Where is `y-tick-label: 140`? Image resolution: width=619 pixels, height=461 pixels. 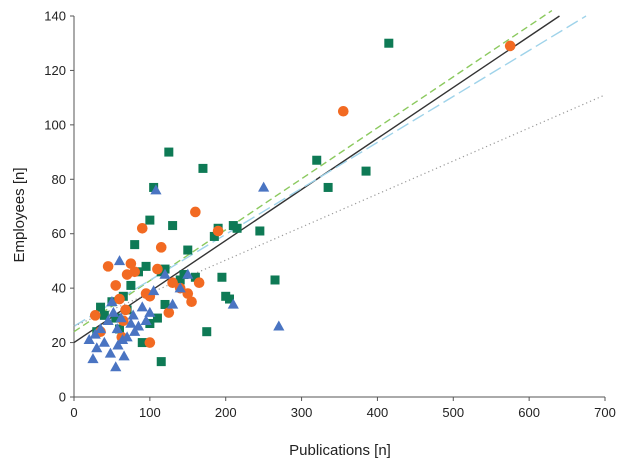
y-tick-label: 140 is located at coordinates (55, 16).